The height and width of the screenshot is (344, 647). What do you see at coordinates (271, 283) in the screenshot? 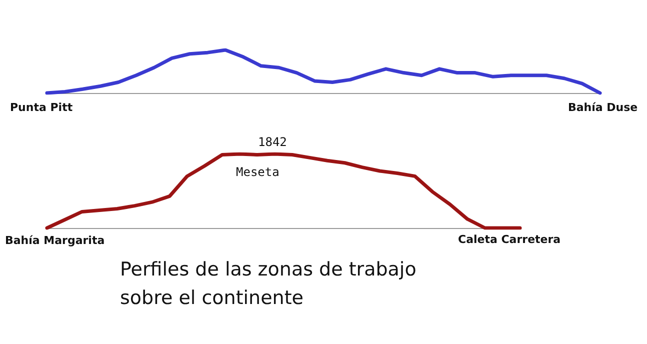
I see `text: Perfiles de las zonas de trabajo sobre el continente` at bounding box center [271, 283].